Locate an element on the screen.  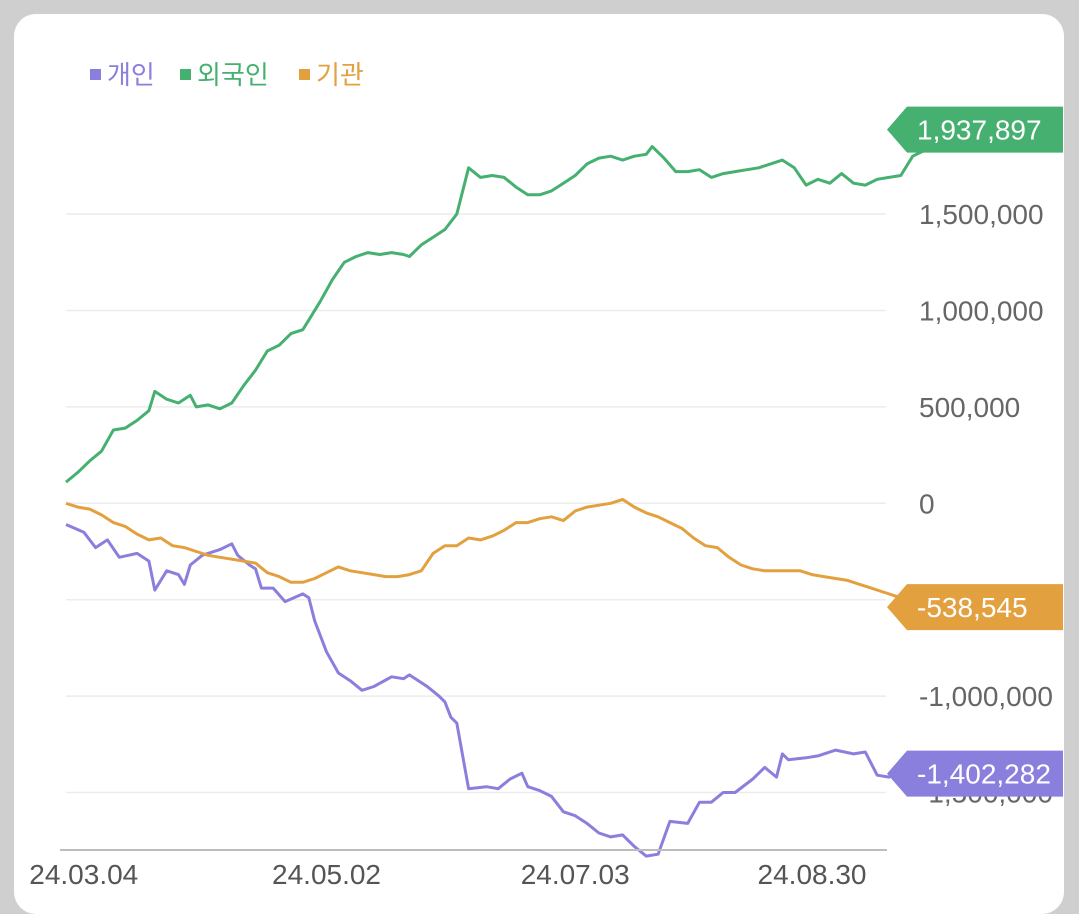
x-tick-label: 24.05.02 is located at coordinates (326, 874).